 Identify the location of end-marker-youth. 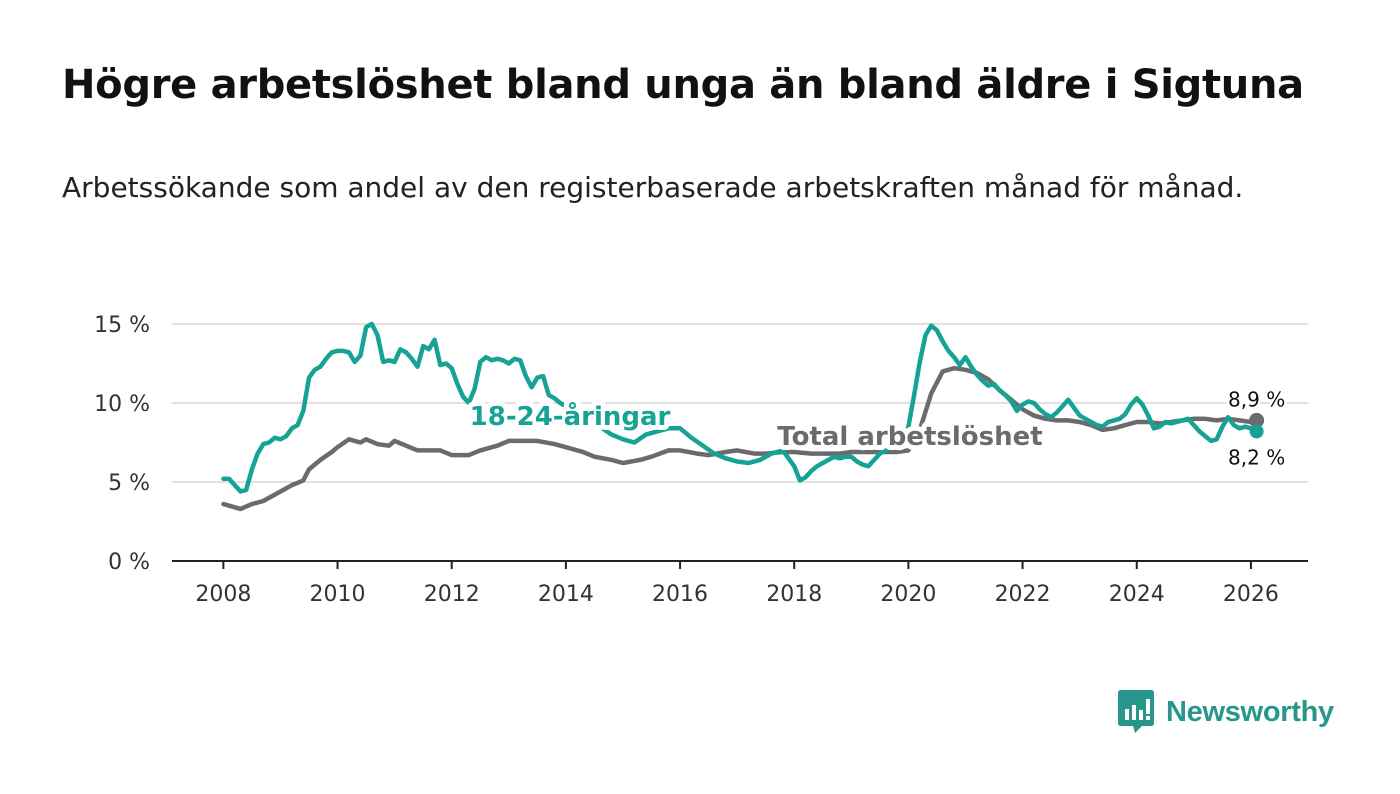
(1256, 431).